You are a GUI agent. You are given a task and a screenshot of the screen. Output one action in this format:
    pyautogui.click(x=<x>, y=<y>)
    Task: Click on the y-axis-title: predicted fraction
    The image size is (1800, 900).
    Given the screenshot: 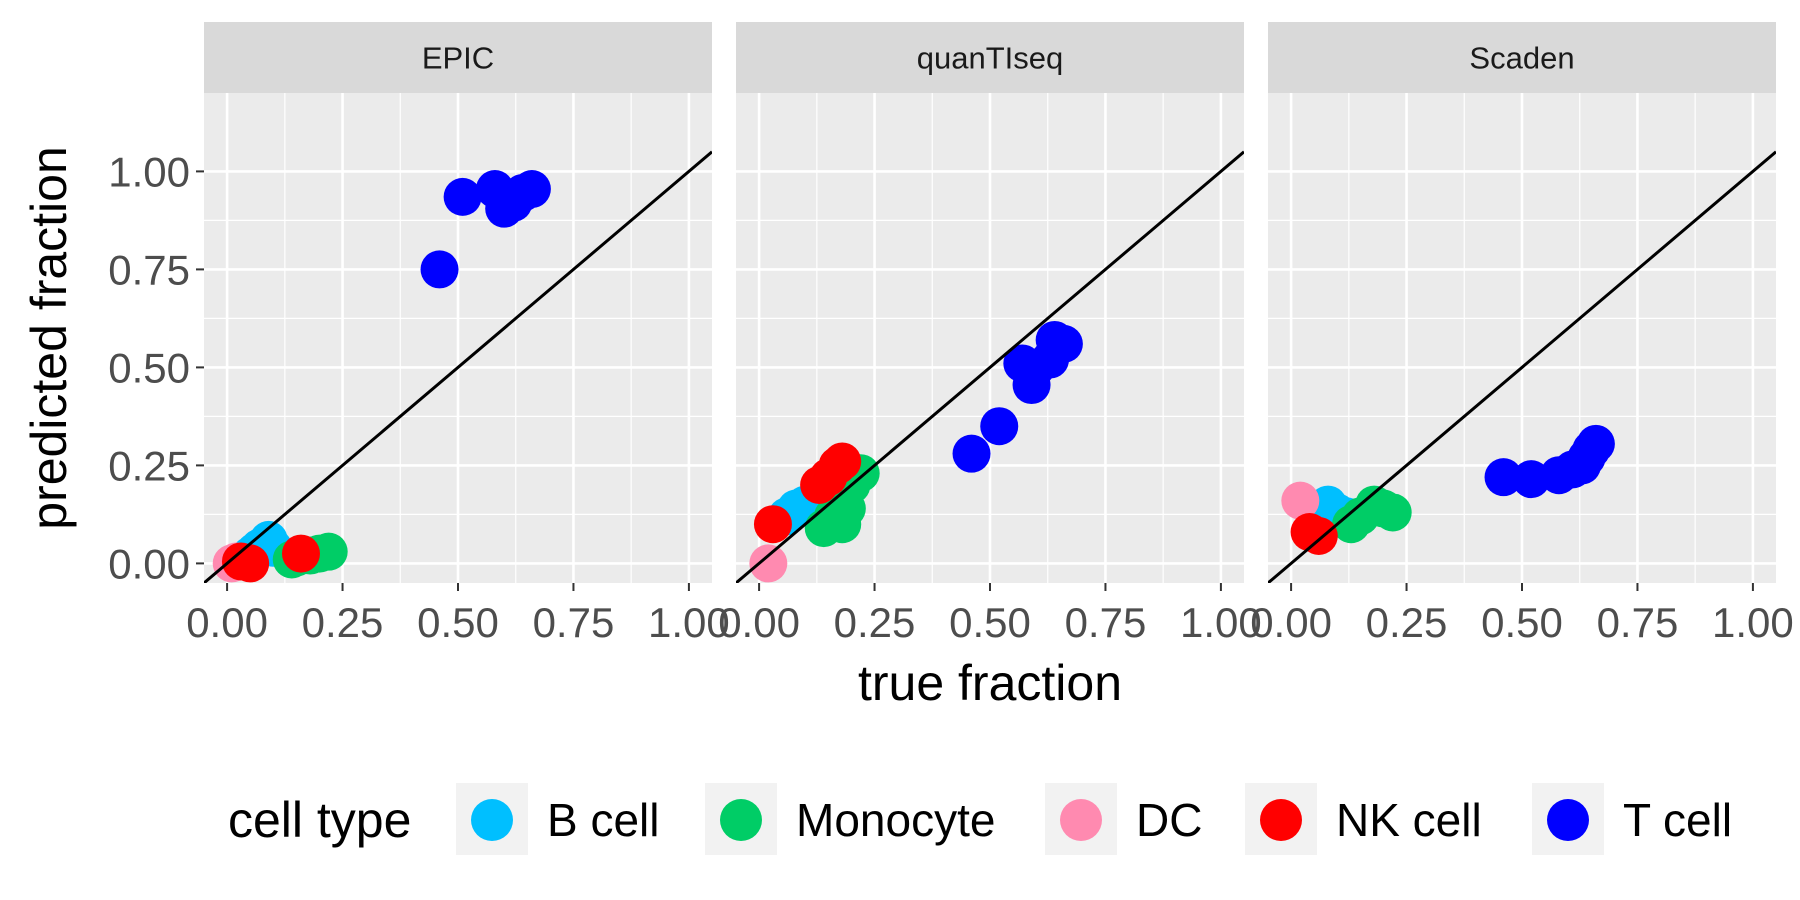 What is the action you would take?
    pyautogui.click(x=49, y=338)
    